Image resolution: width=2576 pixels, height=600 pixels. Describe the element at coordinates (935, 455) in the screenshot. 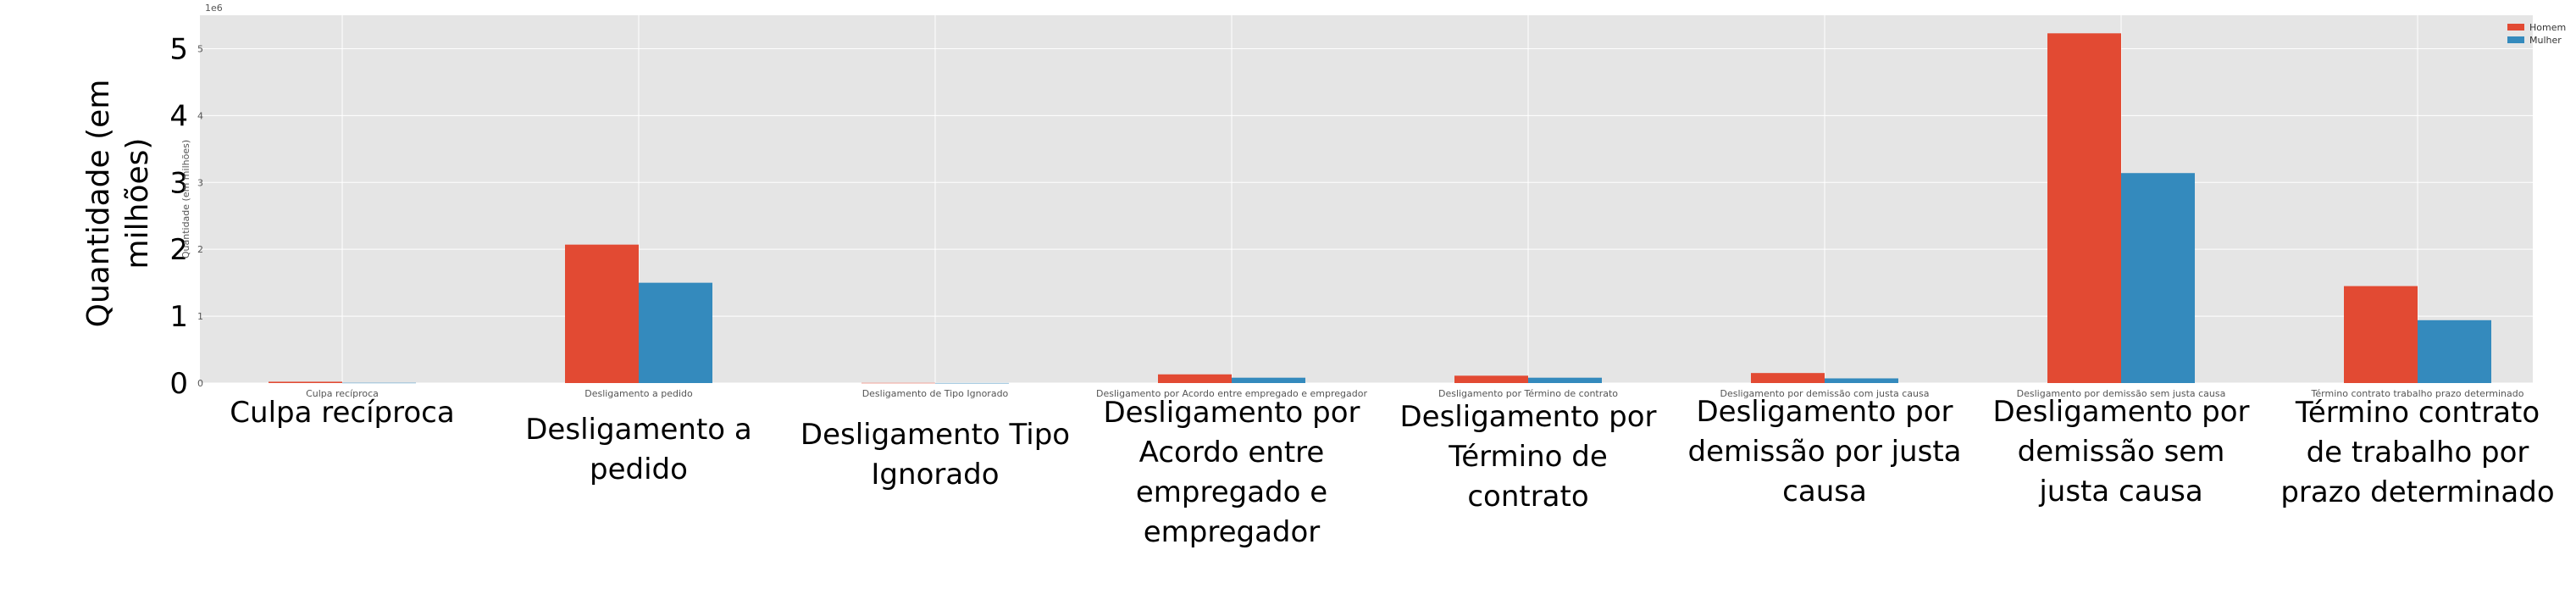

I see `x-tick-label-2: Desligamento Tipo Ignorado` at that location.